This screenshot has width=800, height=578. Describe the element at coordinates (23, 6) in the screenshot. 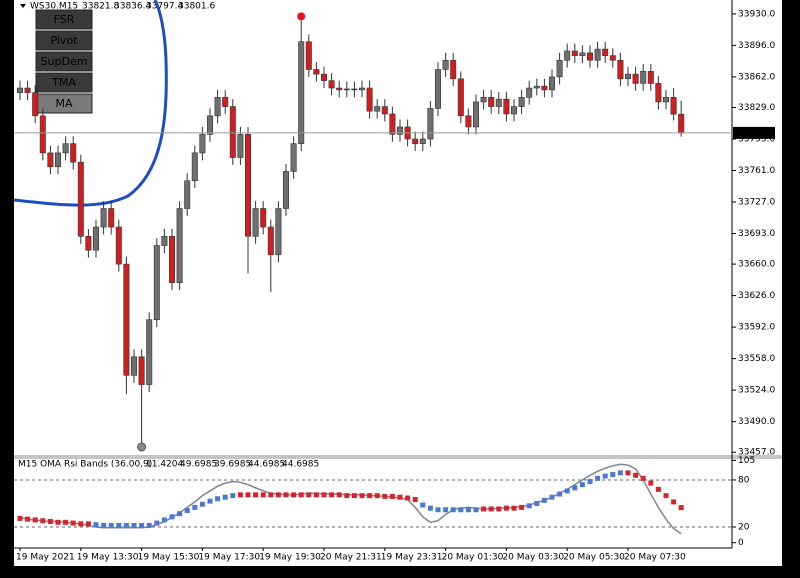

I see `menu-arrow` at that location.